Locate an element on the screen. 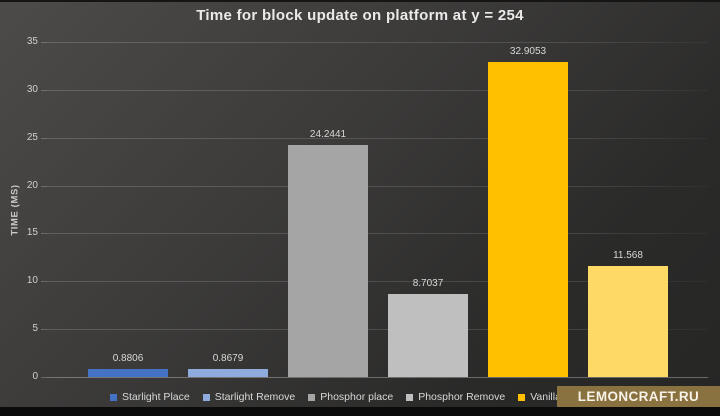 Image resolution: width=720 pixels, height=416 pixels. y-tick-label: 25 is located at coordinates (32, 137).